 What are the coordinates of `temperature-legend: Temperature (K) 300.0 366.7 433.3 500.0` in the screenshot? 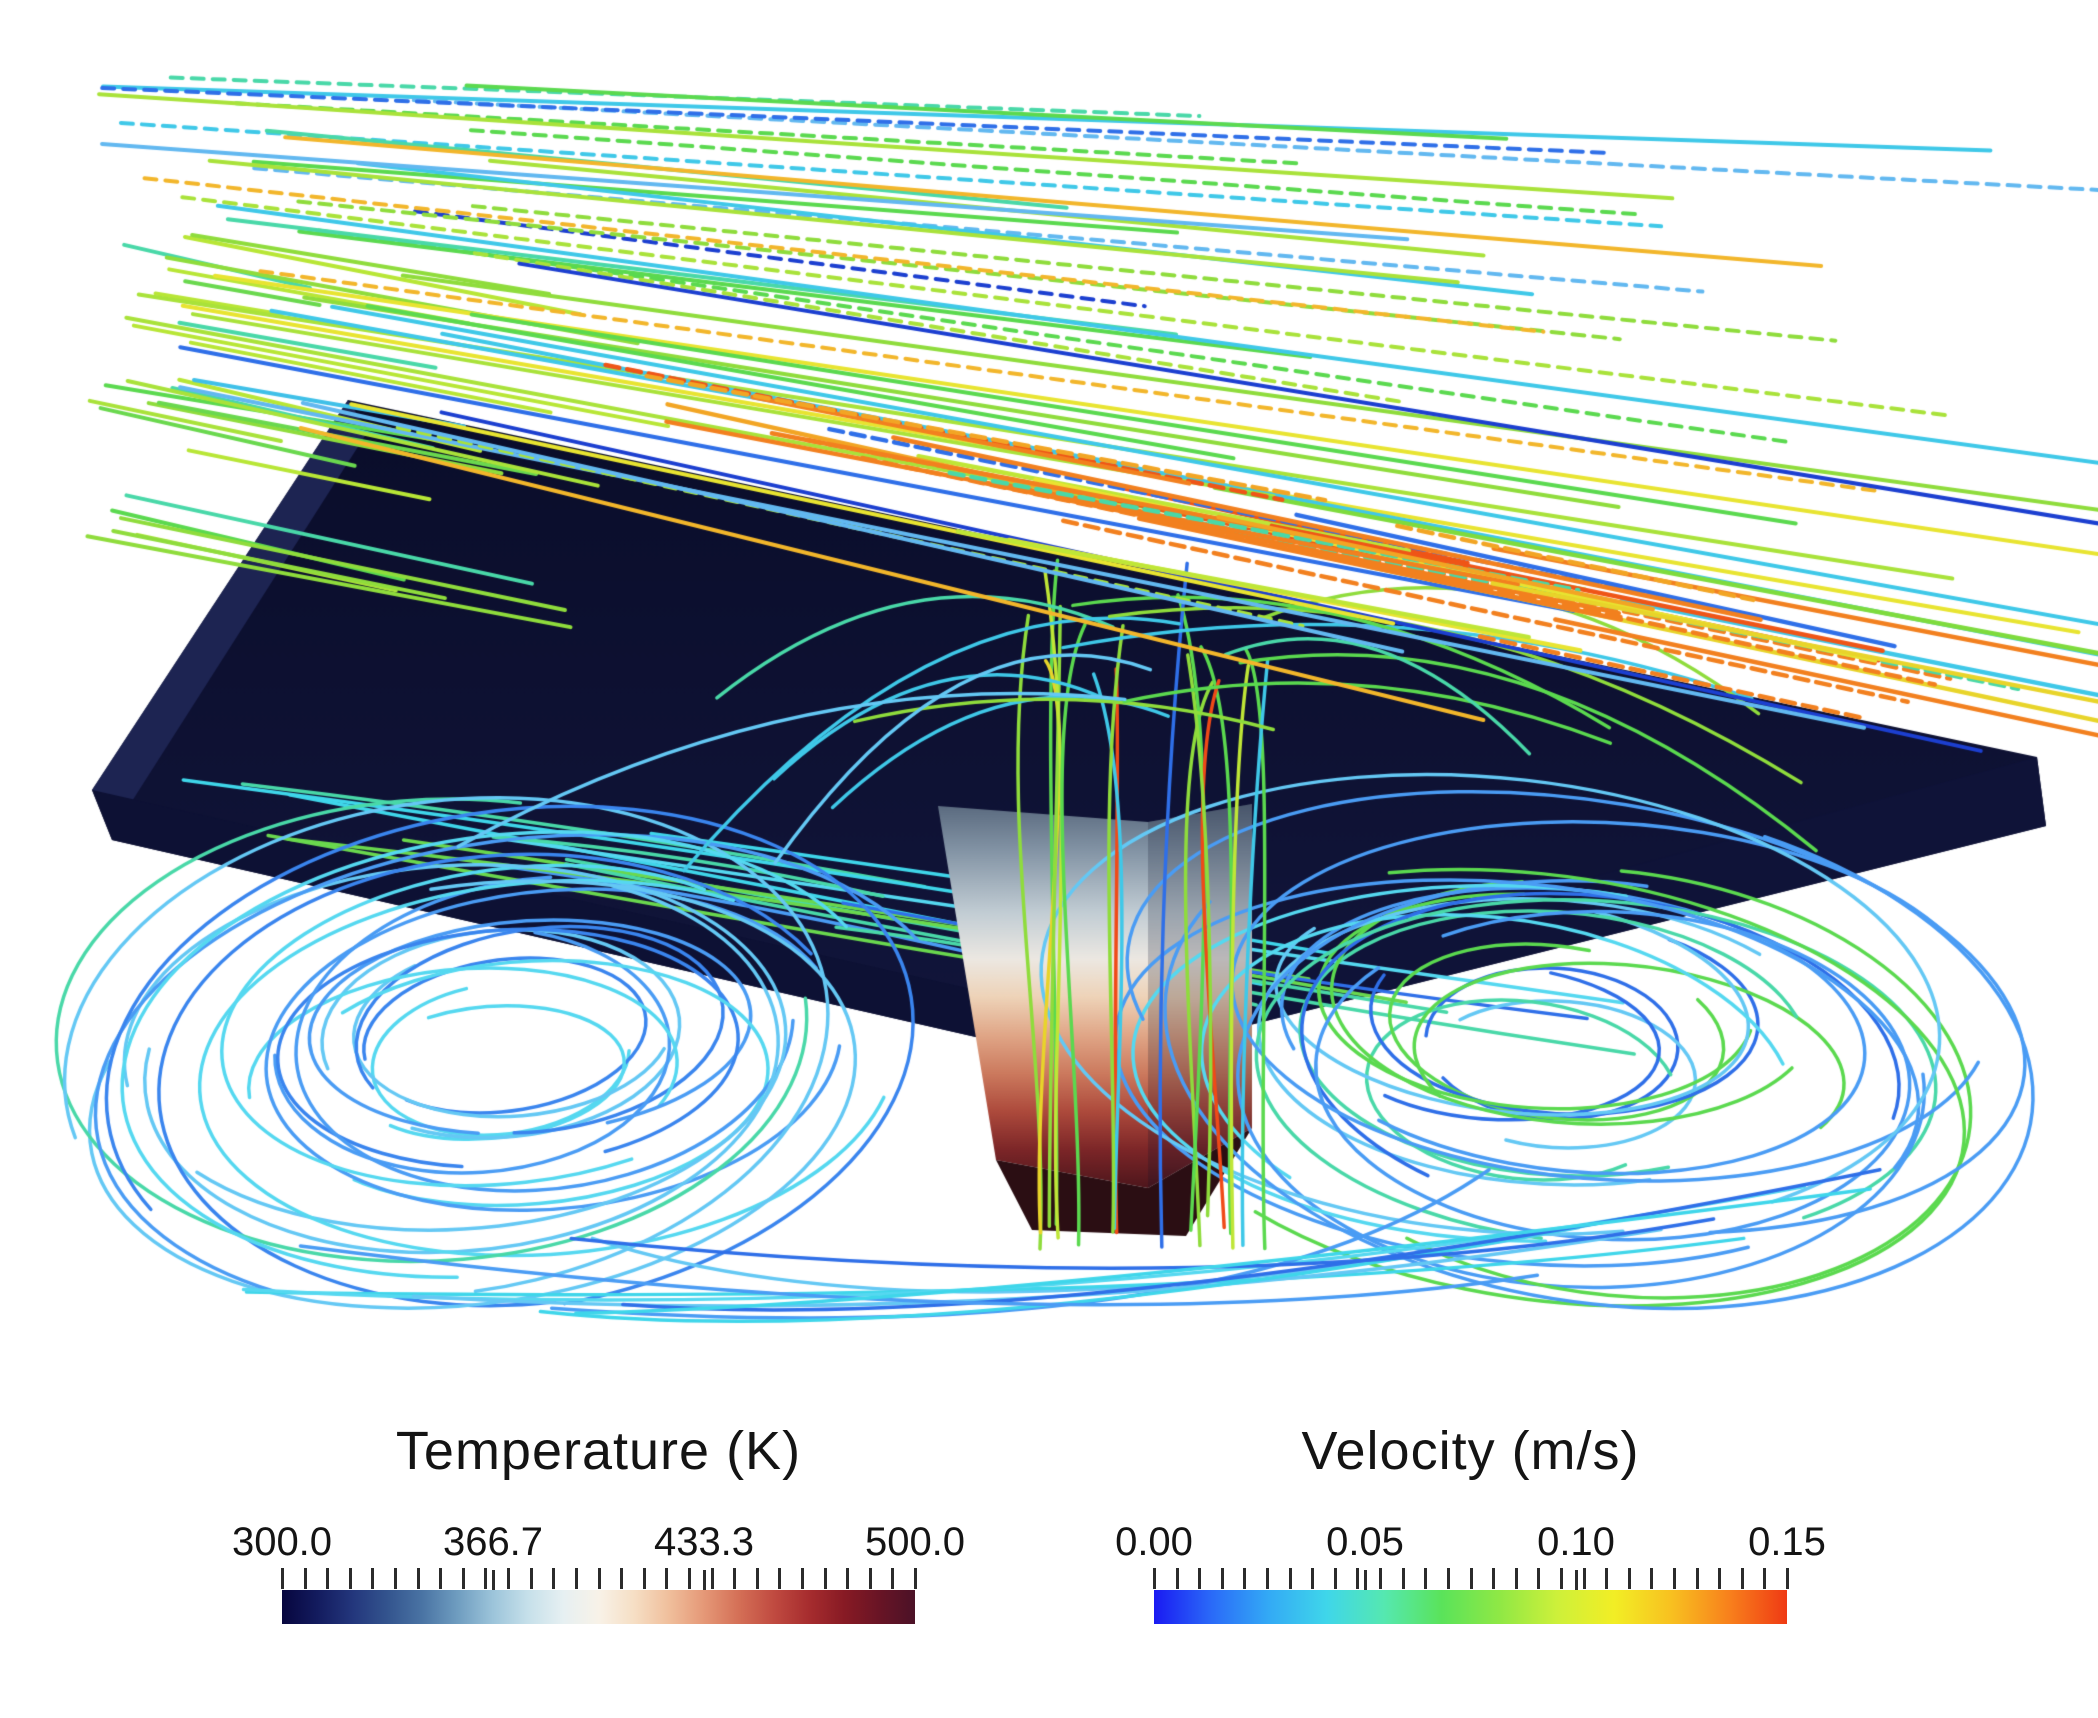 It's located at (598, 1525).